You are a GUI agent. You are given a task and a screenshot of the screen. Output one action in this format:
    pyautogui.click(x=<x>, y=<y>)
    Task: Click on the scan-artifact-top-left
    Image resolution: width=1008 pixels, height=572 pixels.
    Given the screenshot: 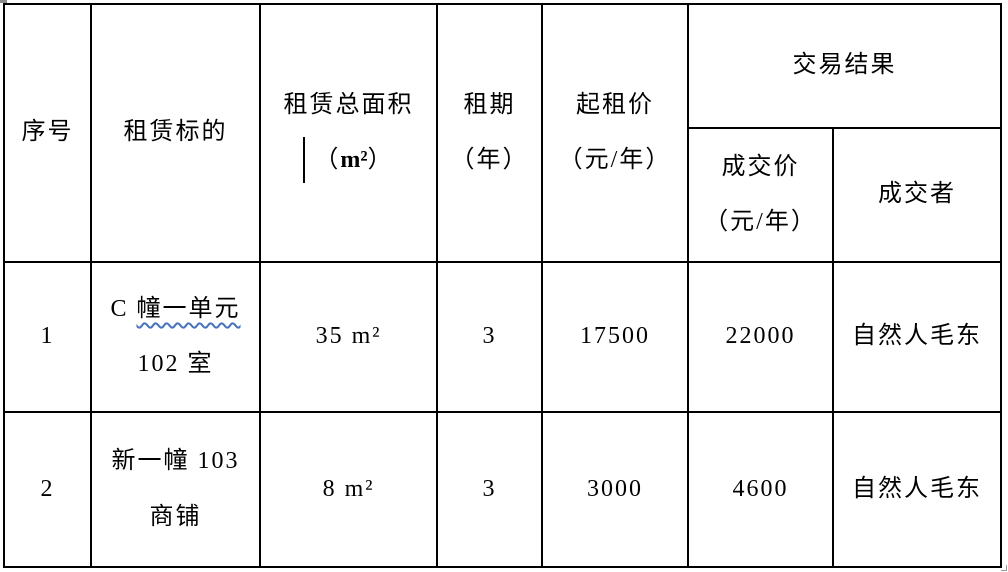 What is the action you would take?
    pyautogui.click(x=3, y=1)
    